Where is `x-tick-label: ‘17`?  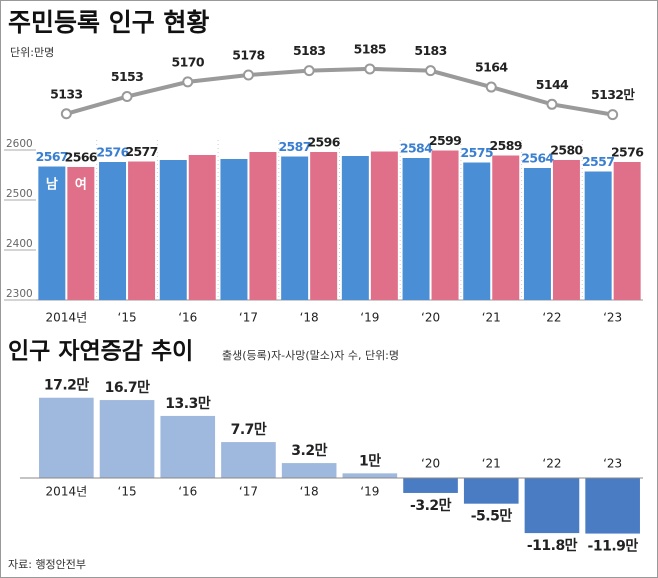
x-tick-label: ‘17 is located at coordinates (248, 318).